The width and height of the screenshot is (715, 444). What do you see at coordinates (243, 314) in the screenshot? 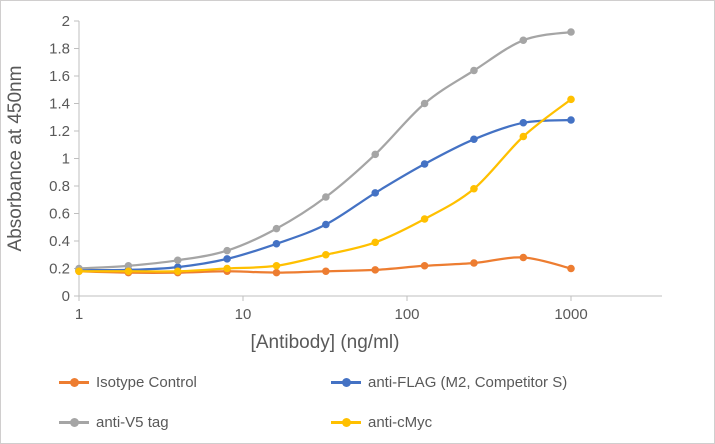
I see `svg-text: 10` at bounding box center [243, 314].